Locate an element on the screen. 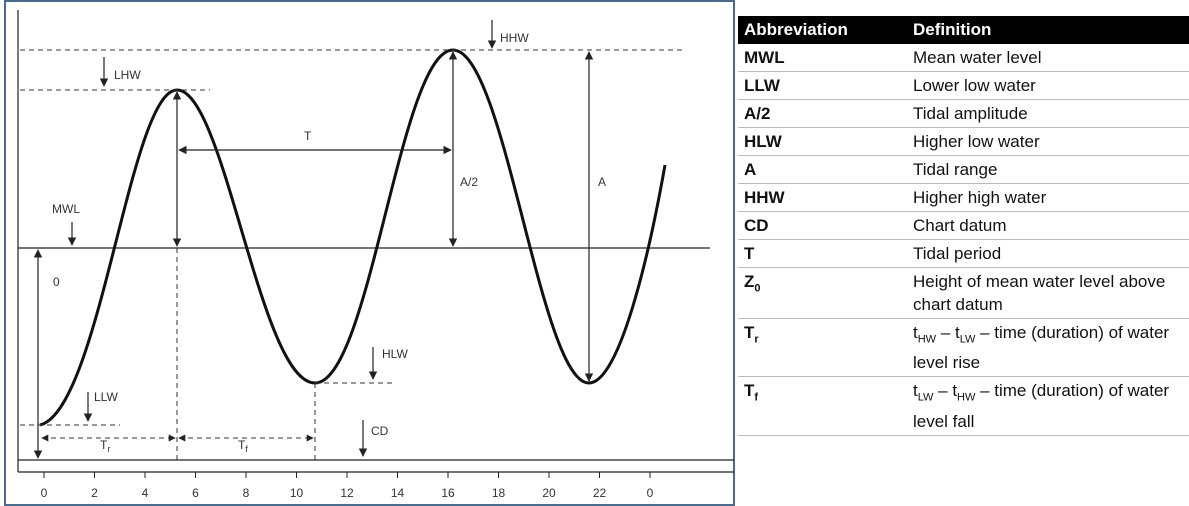 Image resolution: width=1189 pixels, height=506 pixels. text: – time (duration) of water level fall is located at coordinates (1041, 406).